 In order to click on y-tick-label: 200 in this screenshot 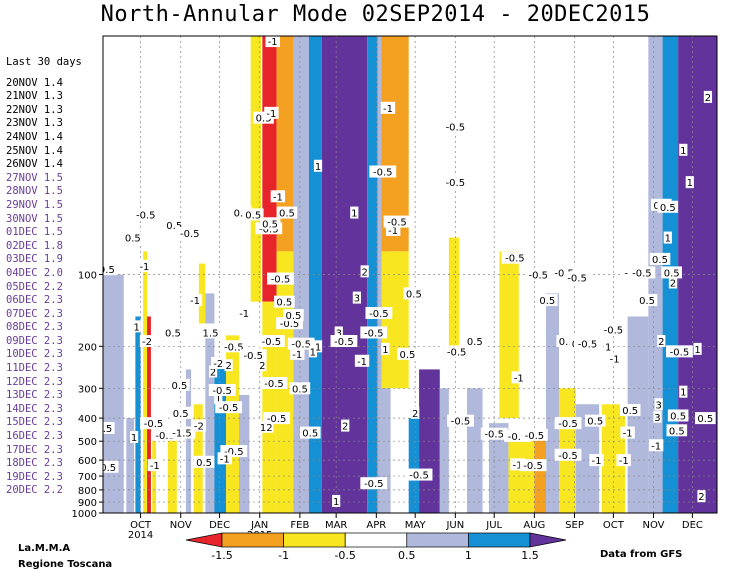, I will do `click(87, 347)`.